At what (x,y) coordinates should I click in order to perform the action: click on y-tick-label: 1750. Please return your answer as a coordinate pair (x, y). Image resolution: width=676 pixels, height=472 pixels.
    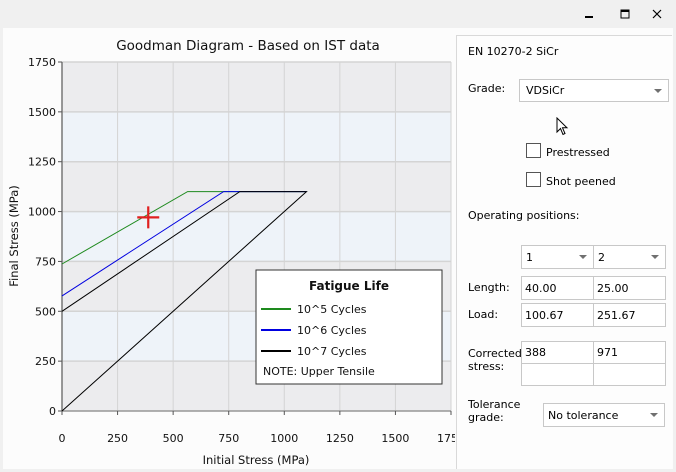
    Looking at the image, I should click on (42, 62).